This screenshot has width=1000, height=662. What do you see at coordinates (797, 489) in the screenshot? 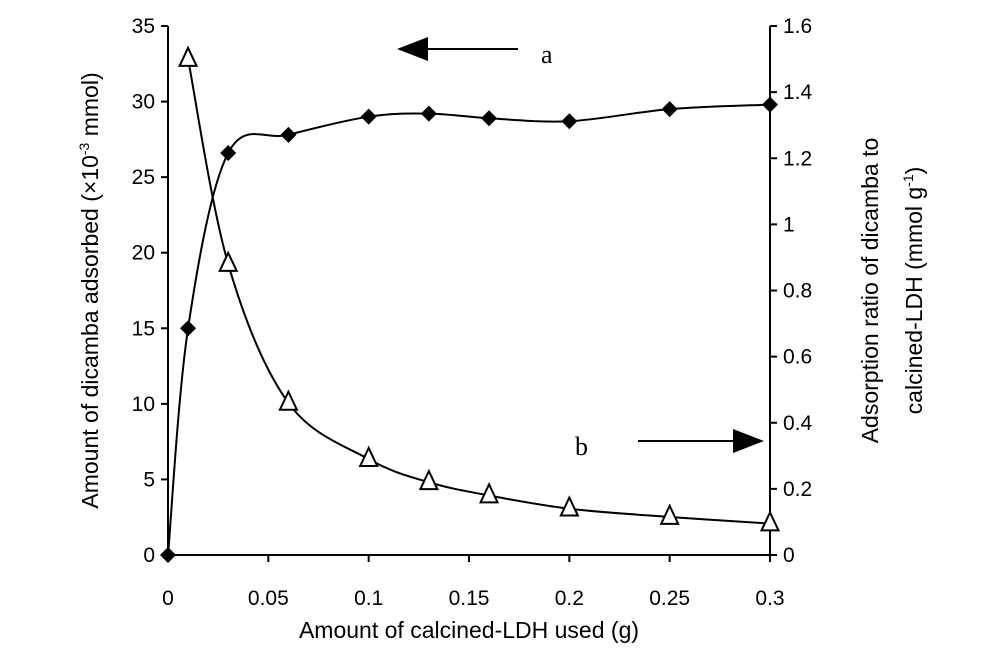
I see `right-y-tick-label: 0.2` at bounding box center [797, 489].